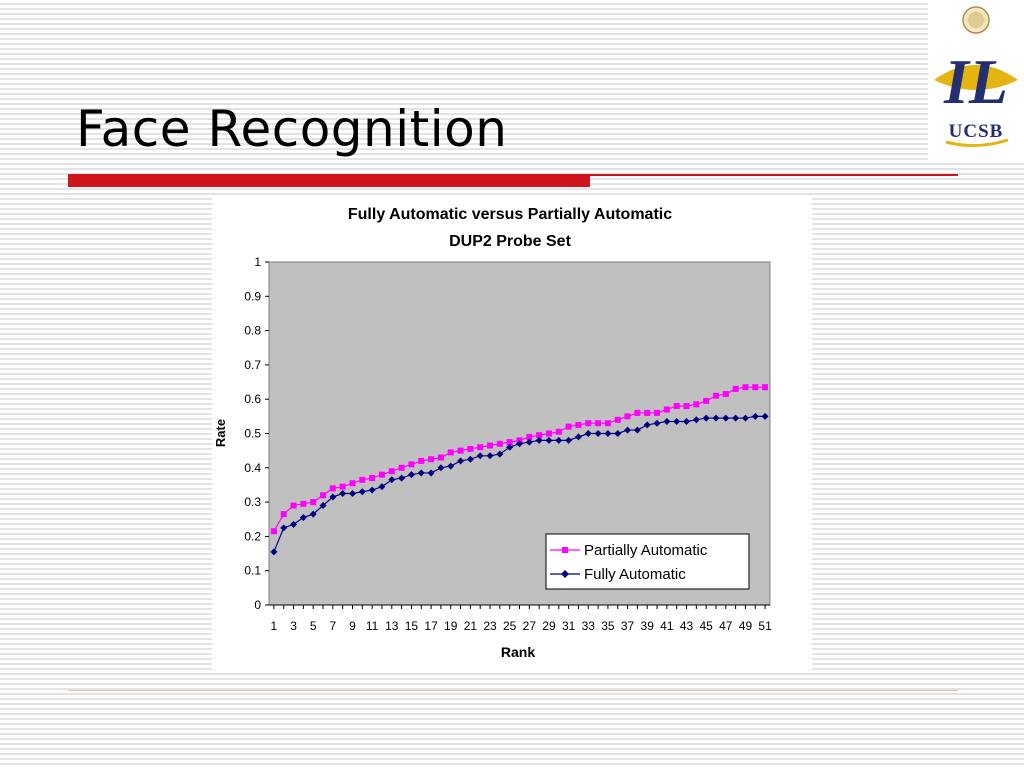 The image size is (1024, 768). What do you see at coordinates (274, 626) in the screenshot?
I see `x-tick-label: 1` at bounding box center [274, 626].